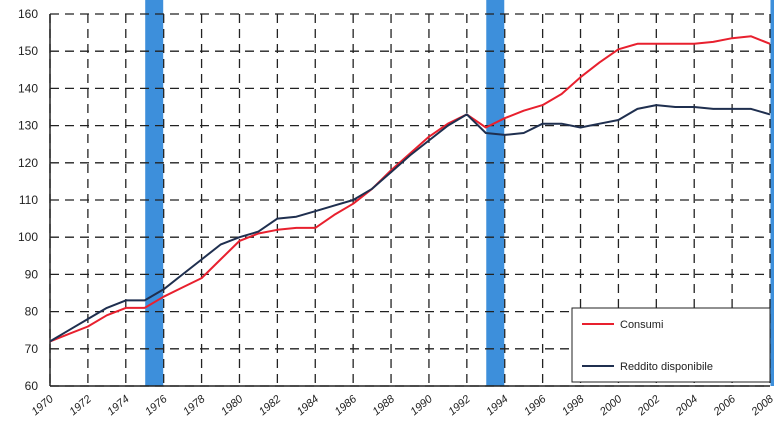 Image resolution: width=774 pixels, height=429 pixels. What do you see at coordinates (32, 386) in the screenshot?
I see `y-tick-label: 60` at bounding box center [32, 386].